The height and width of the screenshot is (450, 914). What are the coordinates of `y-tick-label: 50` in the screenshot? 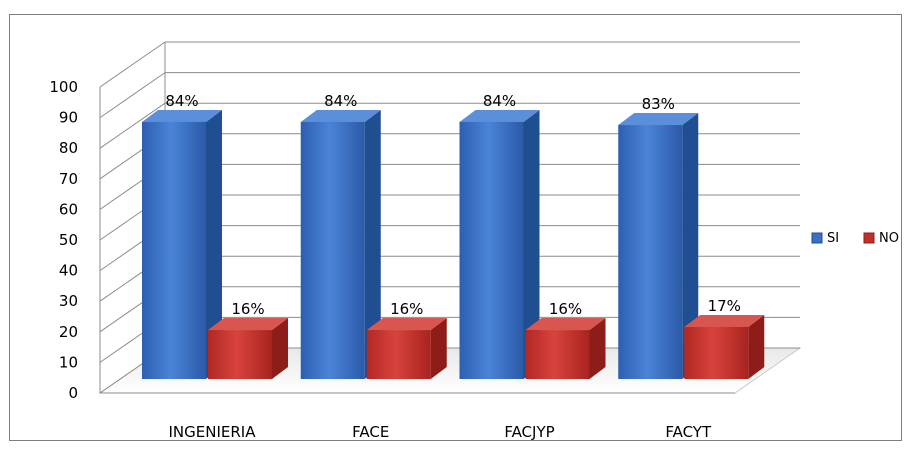 It's located at (68, 240).